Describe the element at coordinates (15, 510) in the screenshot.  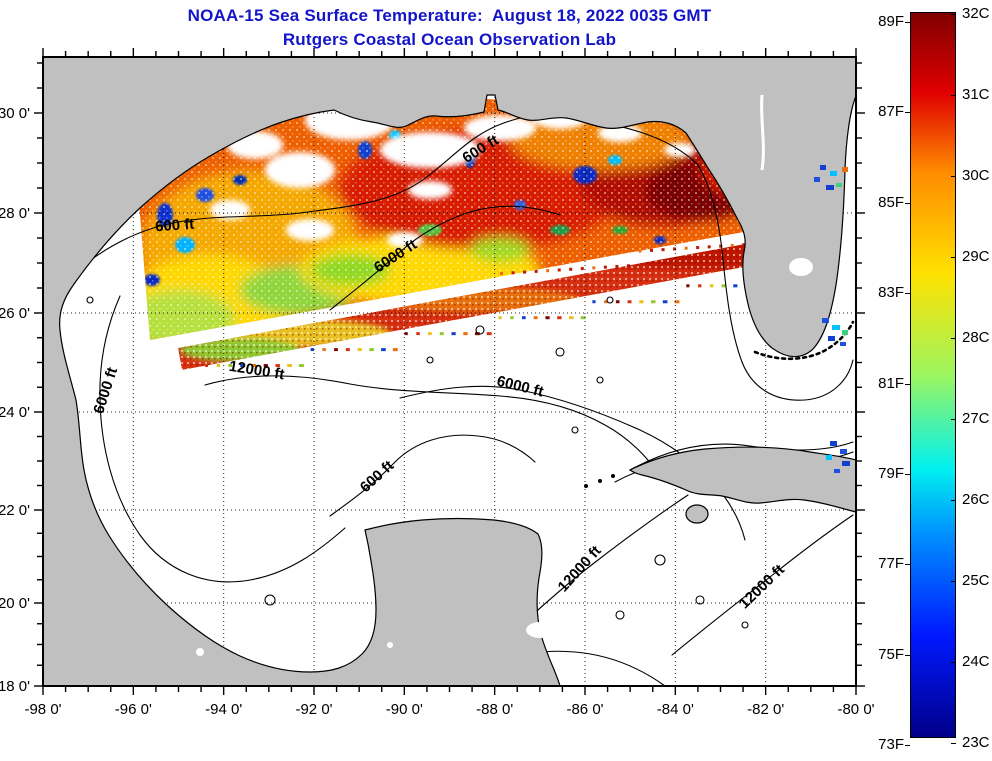
I see `y-tick-label: 22 0'` at that location.